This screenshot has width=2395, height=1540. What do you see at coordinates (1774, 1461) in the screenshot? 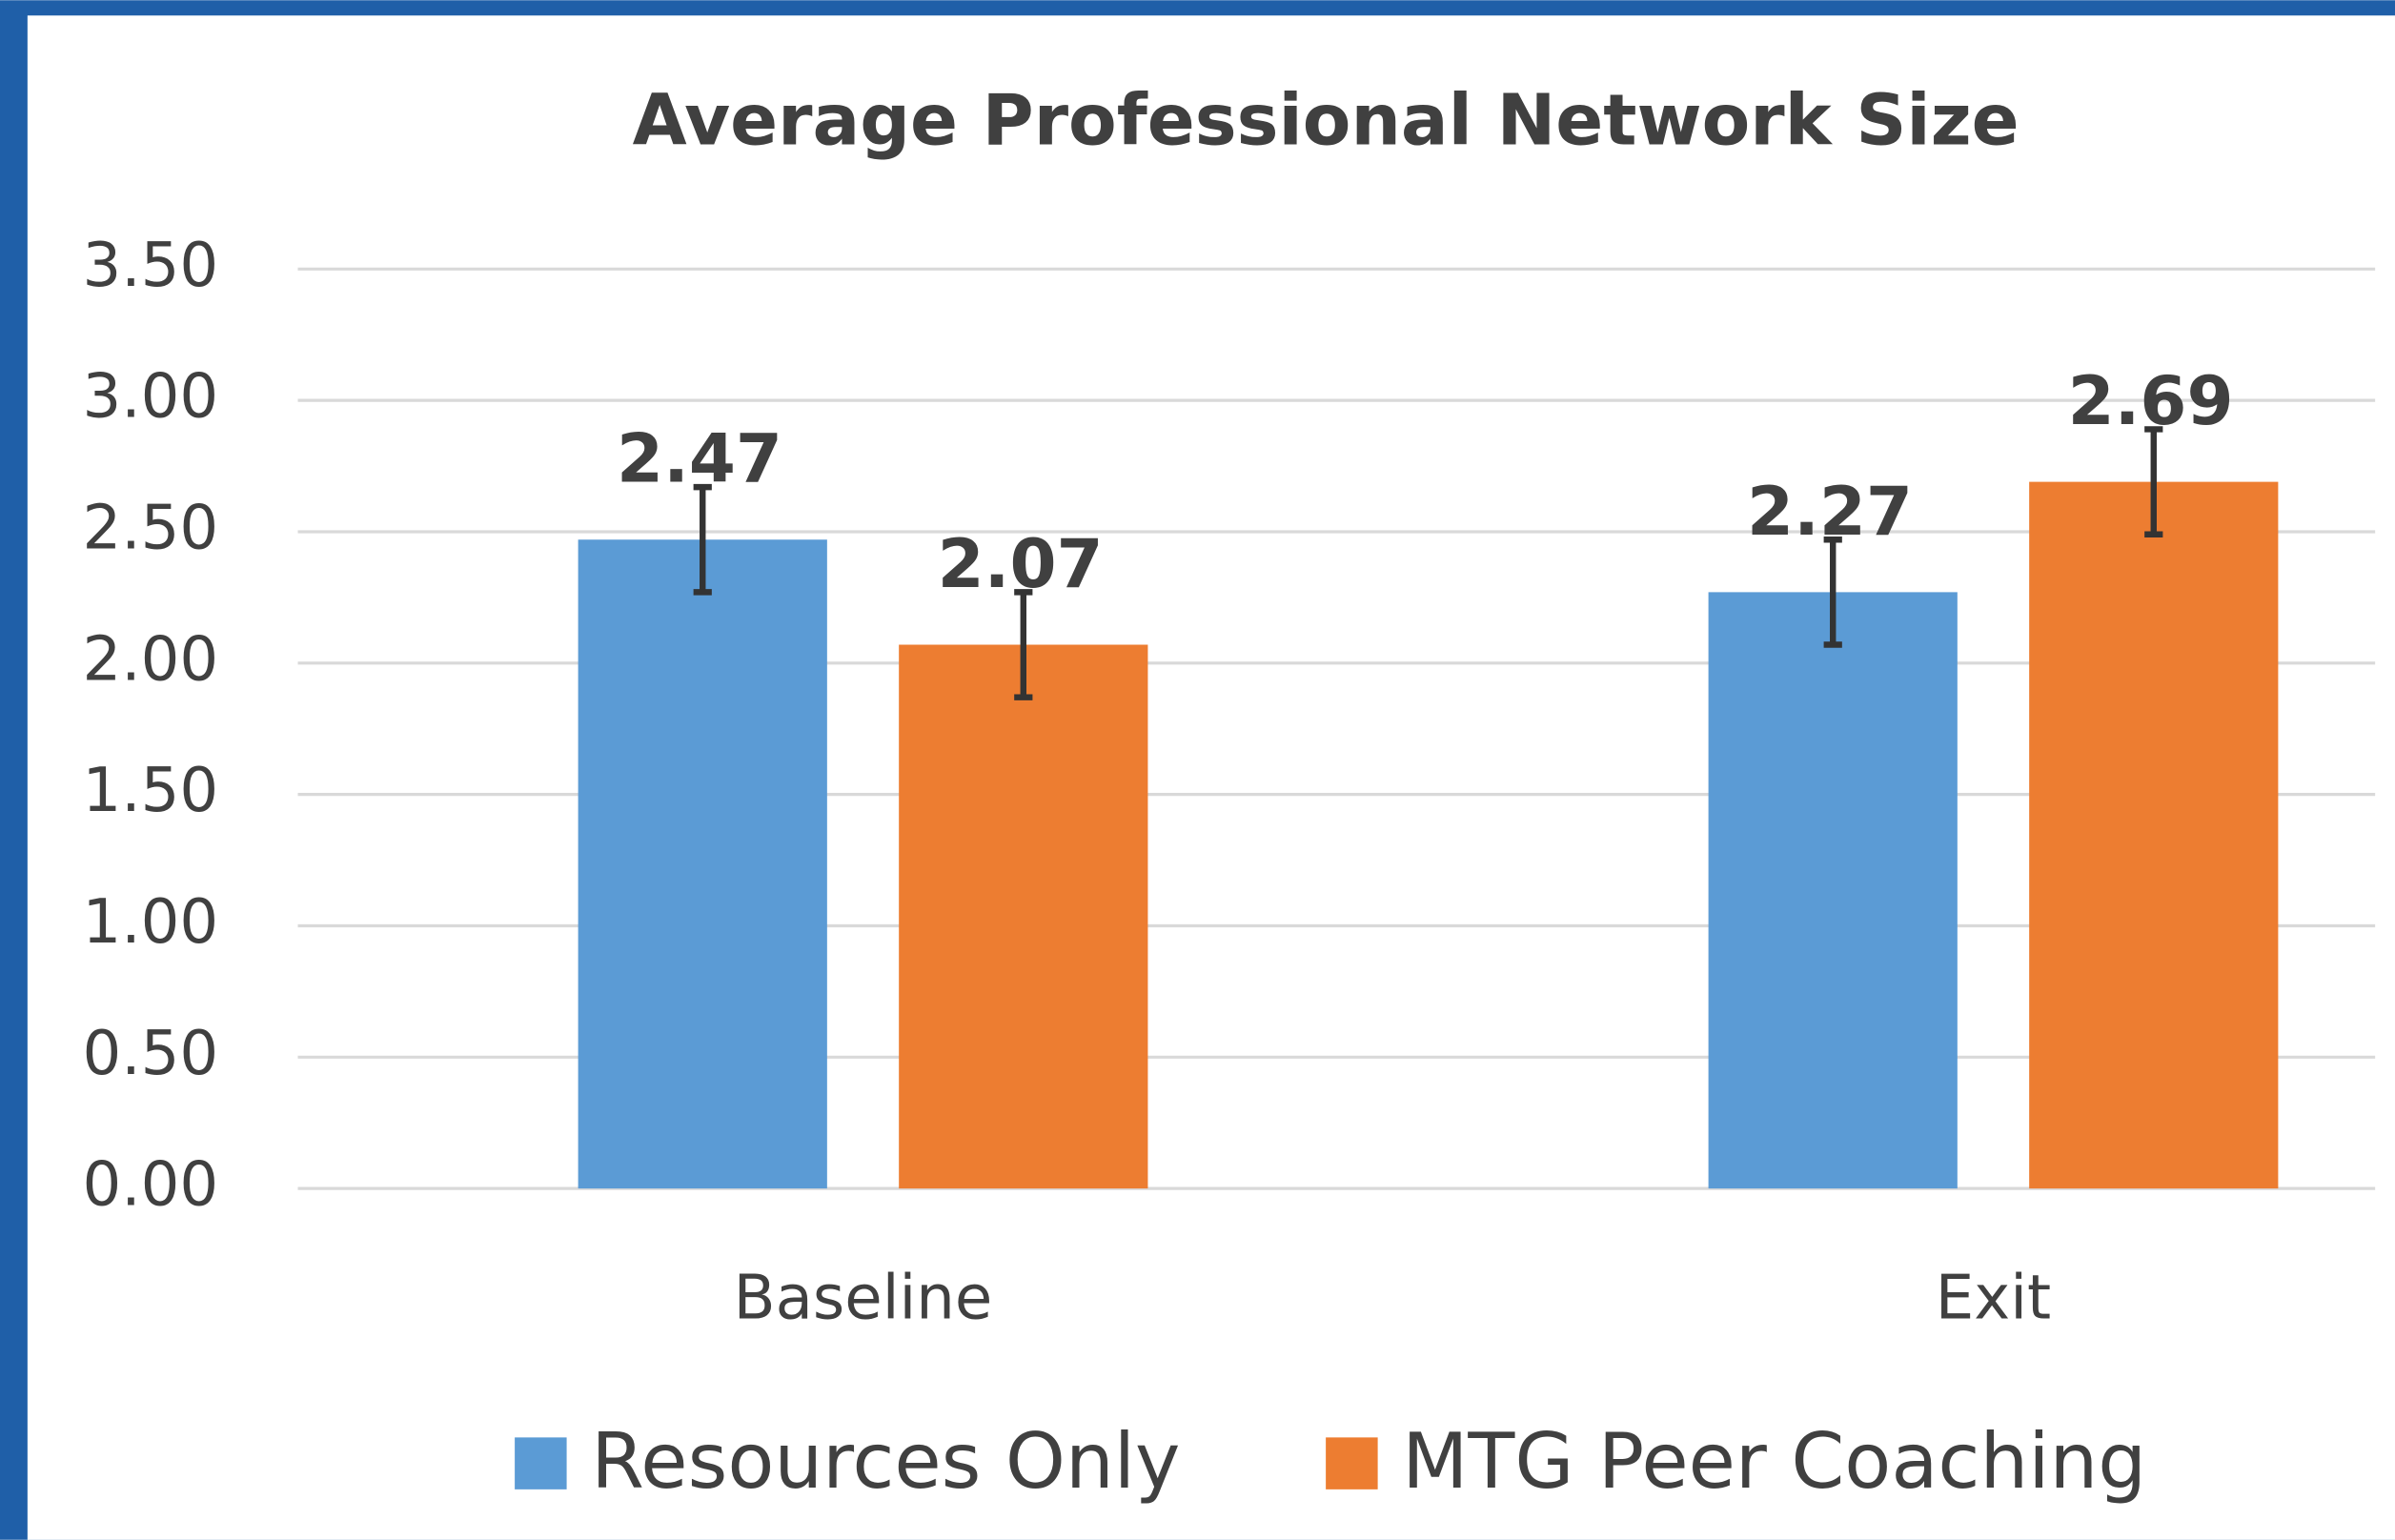
I see `legend-label: MTG Peer Coaching` at bounding box center [1774, 1461].